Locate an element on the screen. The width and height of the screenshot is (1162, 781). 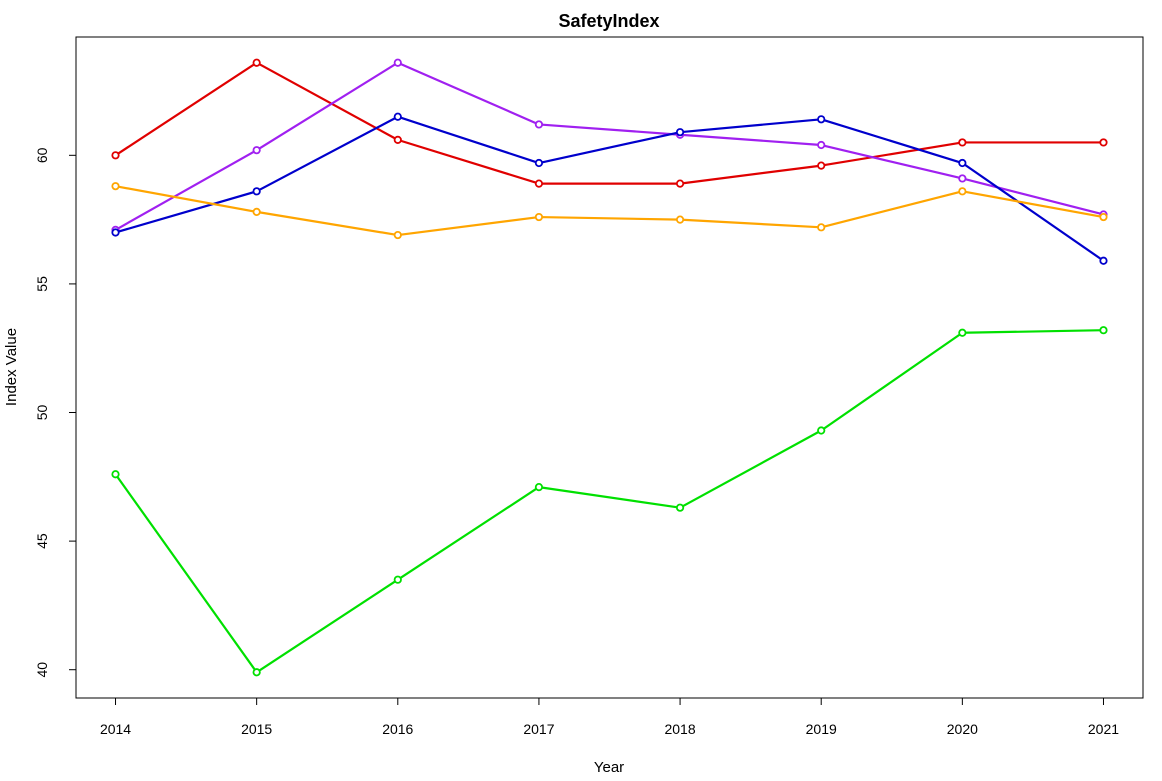
y-tick-label: 60 is located at coordinates (42, 155).